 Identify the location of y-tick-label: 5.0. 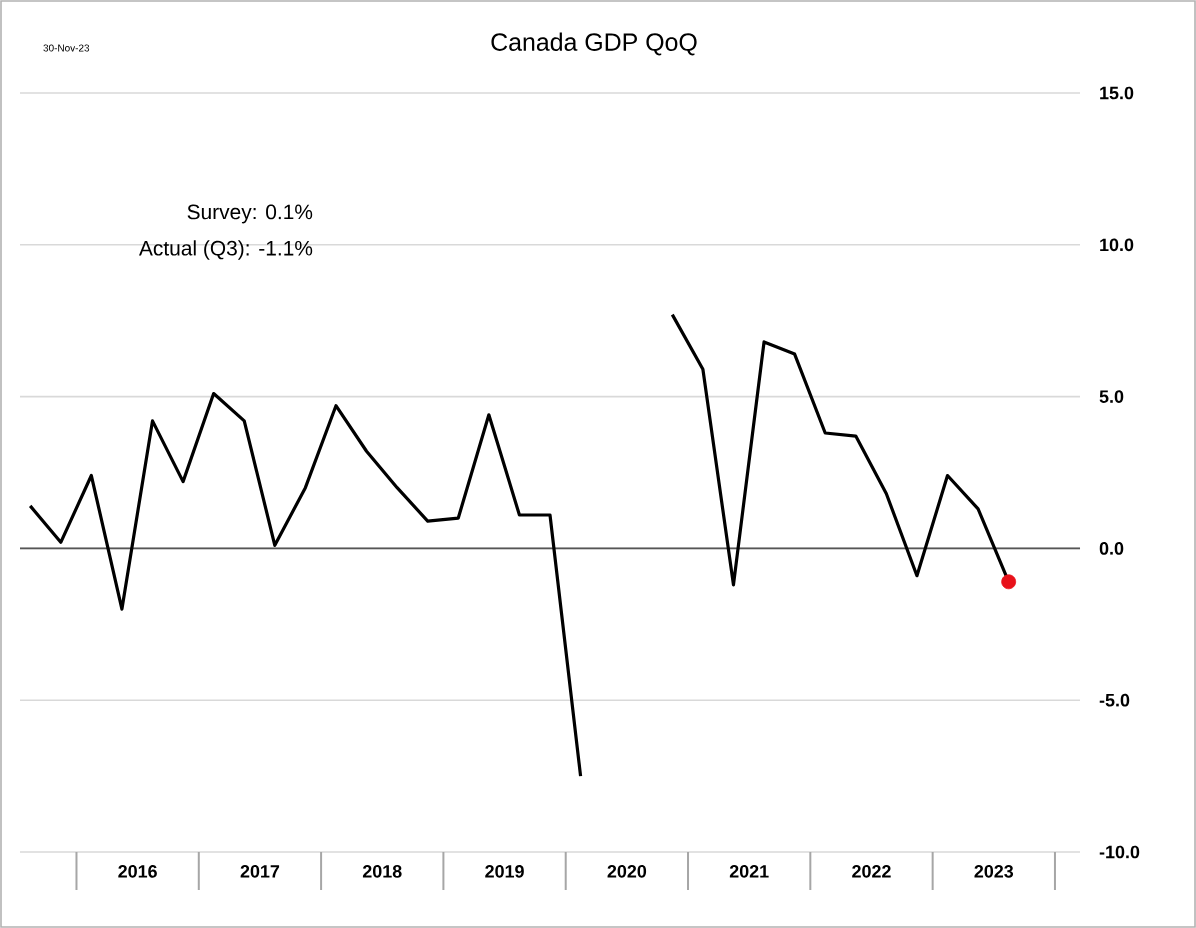
(1111, 396).